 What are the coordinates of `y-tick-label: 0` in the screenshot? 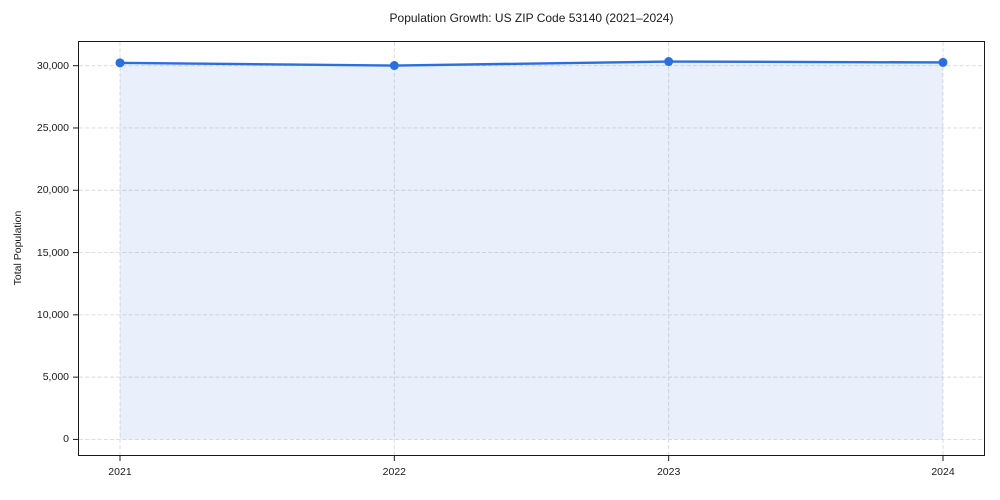 It's located at (66, 439).